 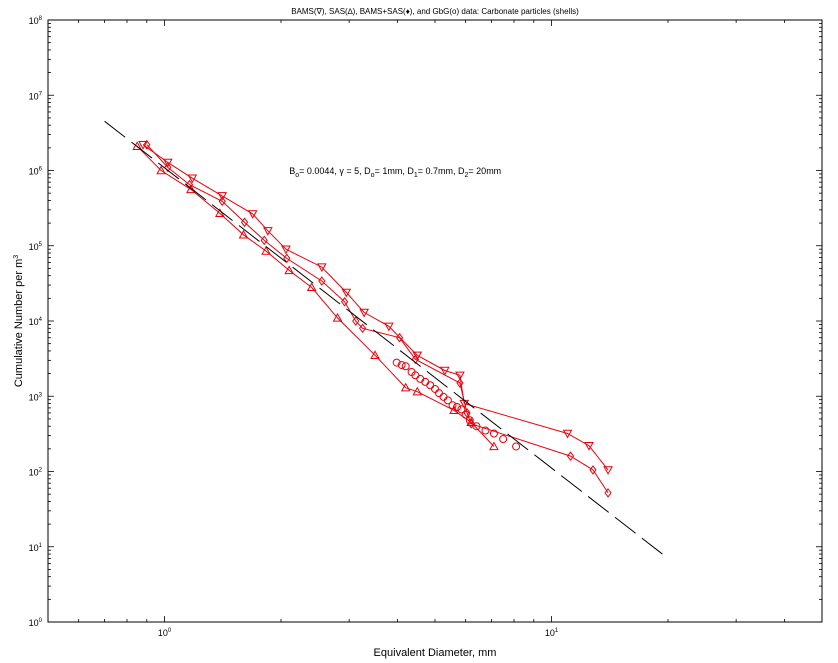 I want to click on y-tick-label: 104, so click(x=36, y=322).